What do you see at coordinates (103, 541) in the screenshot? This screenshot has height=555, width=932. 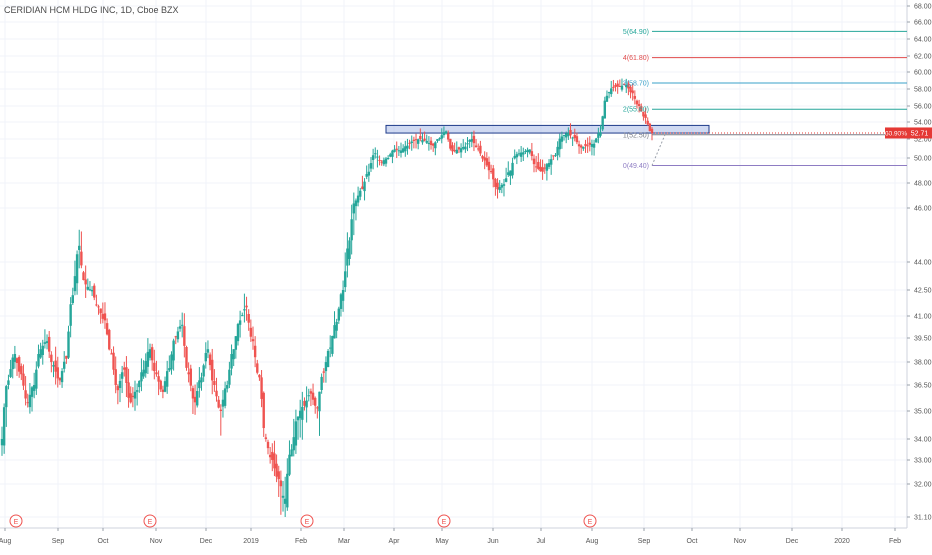 I see `x-tick-label: Oct` at bounding box center [103, 541].